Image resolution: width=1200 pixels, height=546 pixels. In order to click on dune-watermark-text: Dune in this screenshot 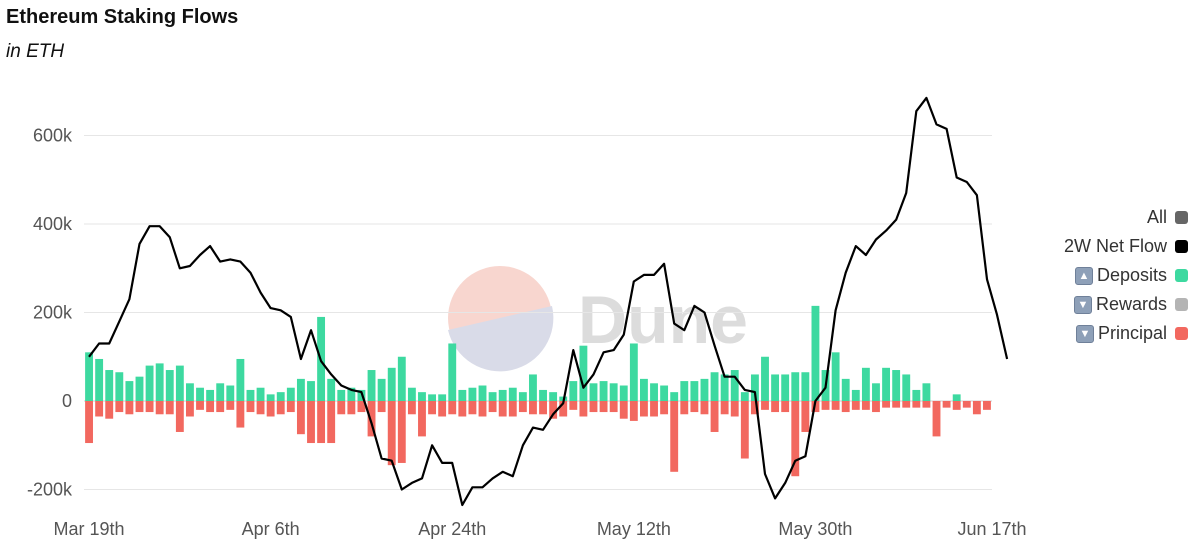, I will do `click(663, 320)`.